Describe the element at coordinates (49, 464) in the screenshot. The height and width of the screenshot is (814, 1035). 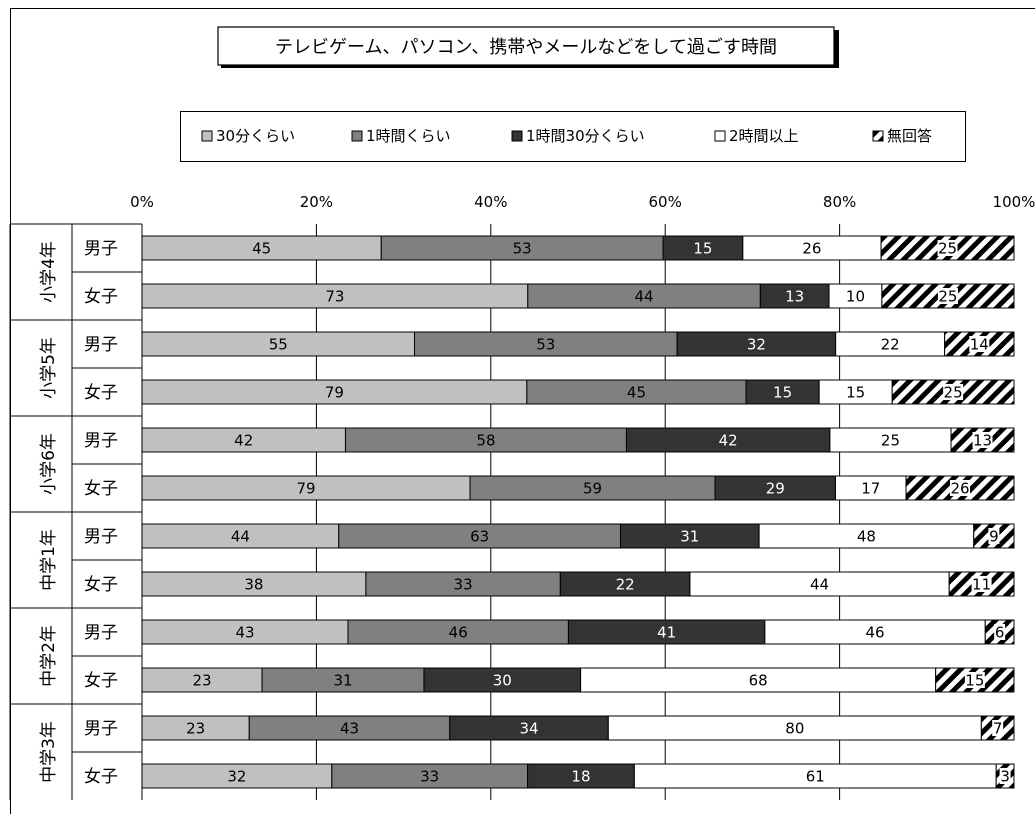
I see `group-label: 小学6年` at that location.